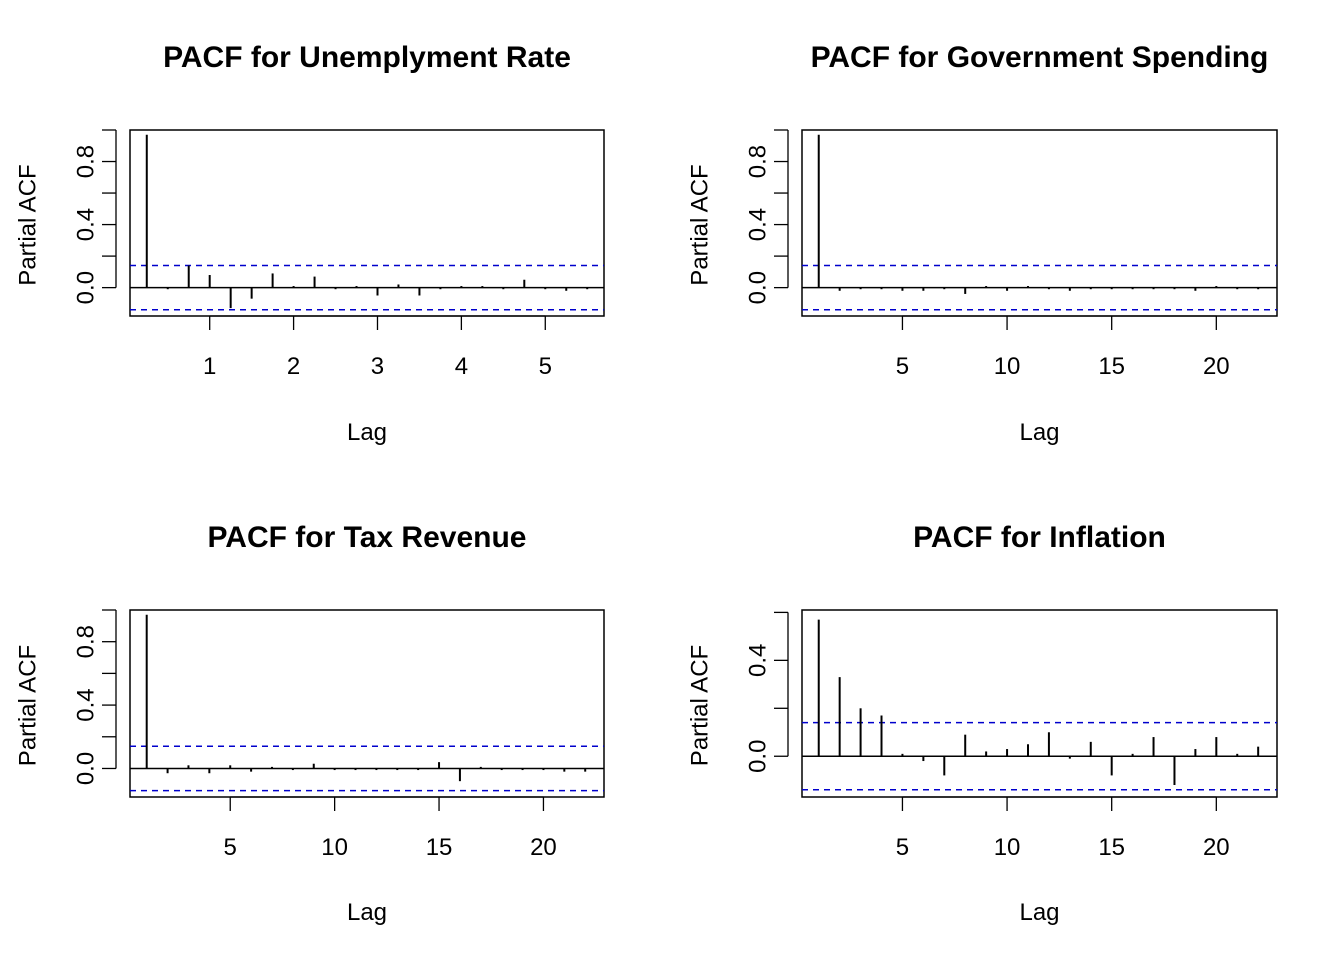 The image size is (1344, 960). I want to click on chart-title: PACF for Government Spending, so click(1040, 57).